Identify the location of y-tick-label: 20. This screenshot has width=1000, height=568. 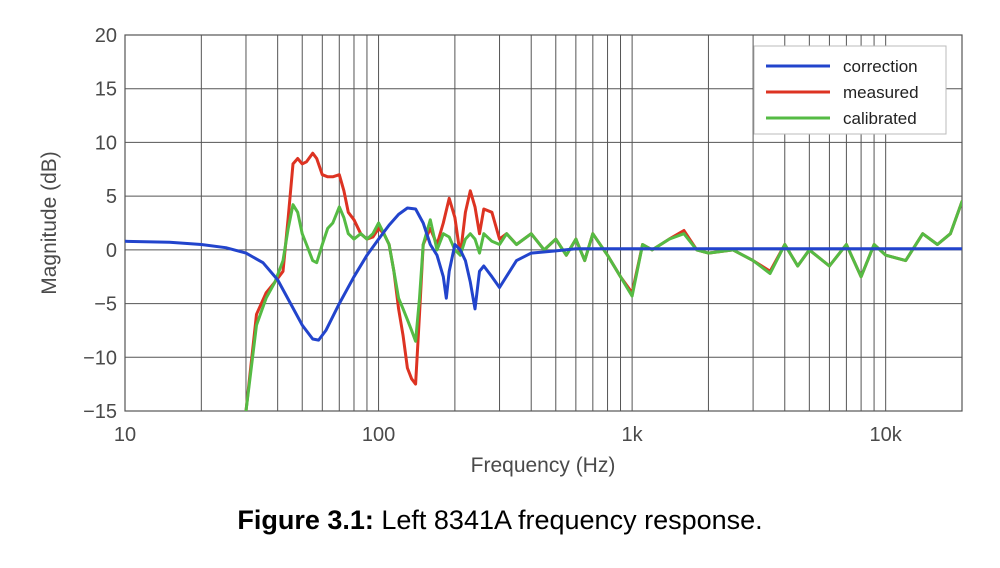
(106, 36).